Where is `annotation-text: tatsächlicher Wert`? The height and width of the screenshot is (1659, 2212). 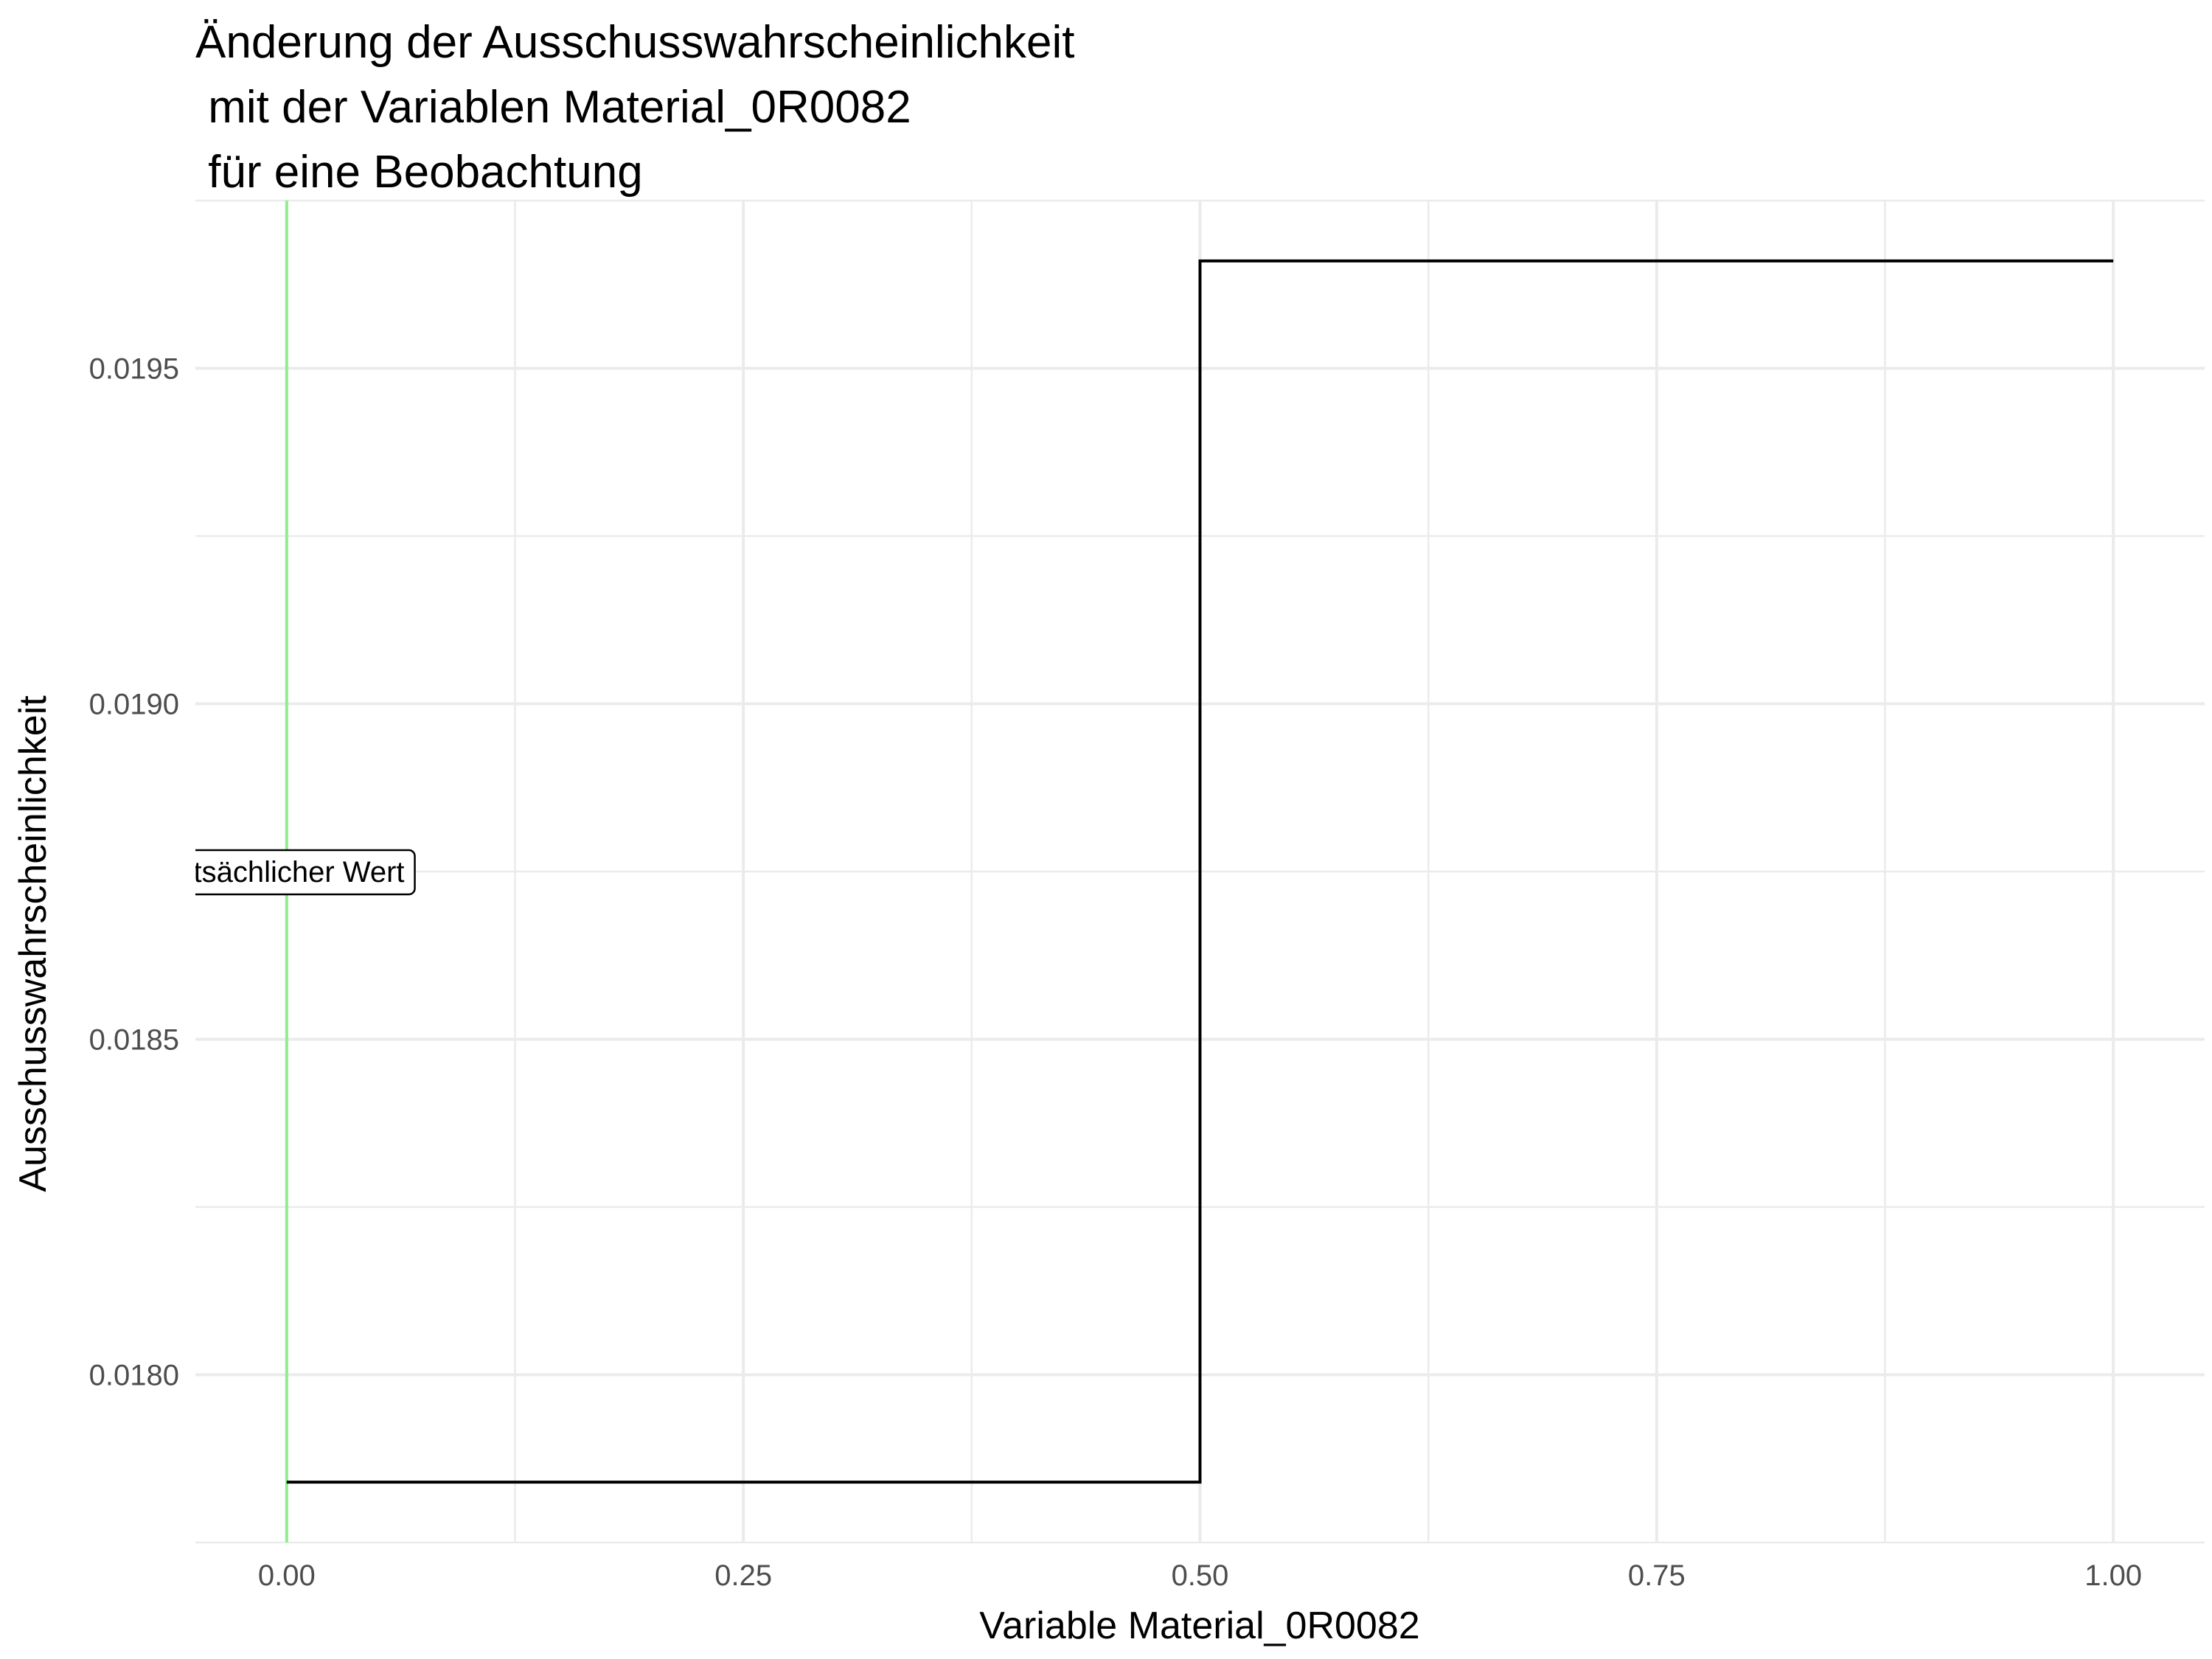 annotation-text: tatsächlicher Wert is located at coordinates (286, 872).